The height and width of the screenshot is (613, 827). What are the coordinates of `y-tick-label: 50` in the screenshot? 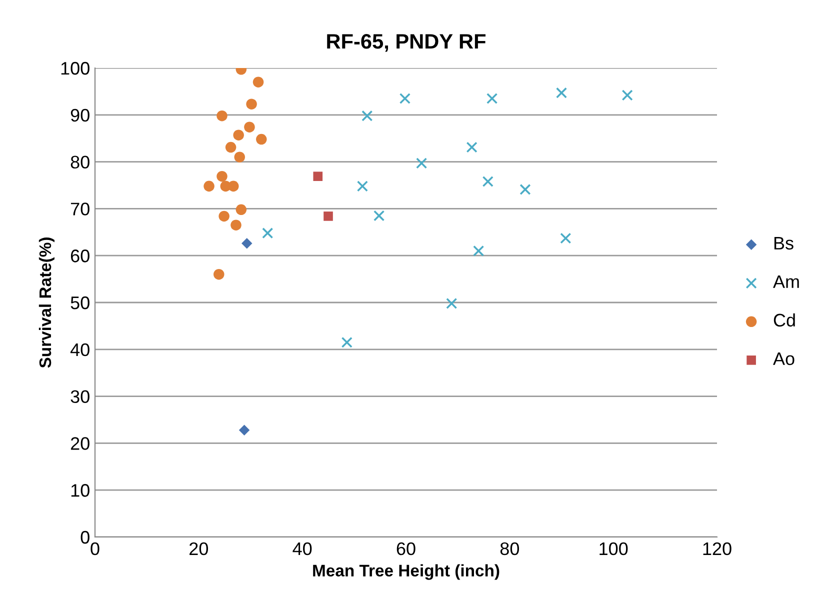 It's located at (80, 303).